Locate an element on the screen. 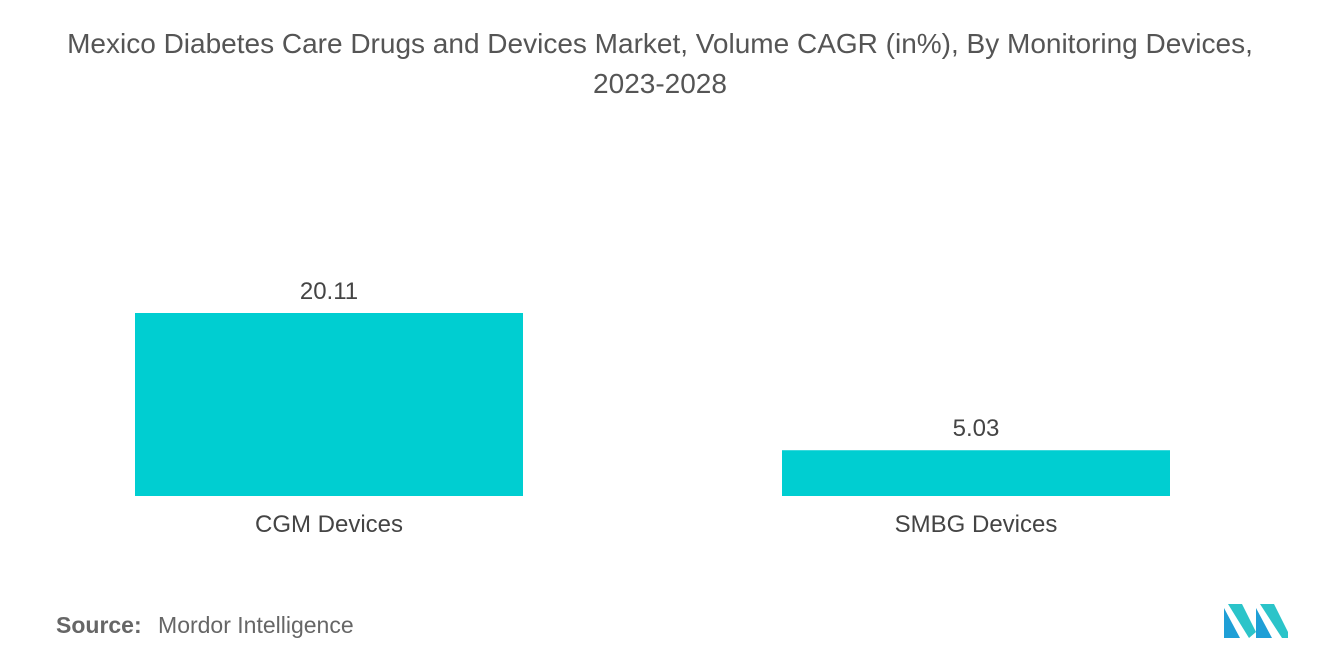 The image size is (1320, 665). data-label: 20.11 is located at coordinates (329, 291).